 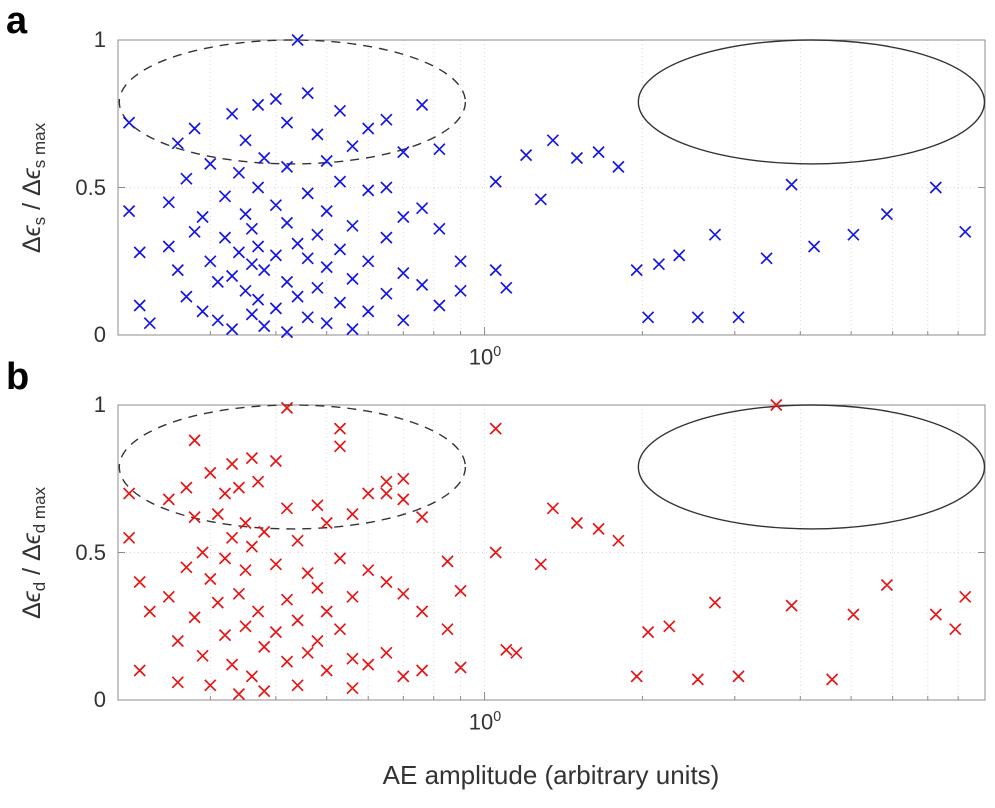 I want to click on x-tick-b: 100, so click(x=485, y=722).